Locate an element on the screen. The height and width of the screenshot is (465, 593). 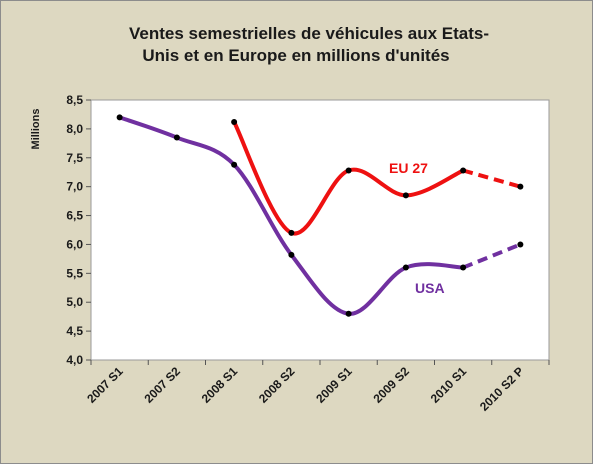
x-tick-label: 2010 S1 is located at coordinates (449, 385).